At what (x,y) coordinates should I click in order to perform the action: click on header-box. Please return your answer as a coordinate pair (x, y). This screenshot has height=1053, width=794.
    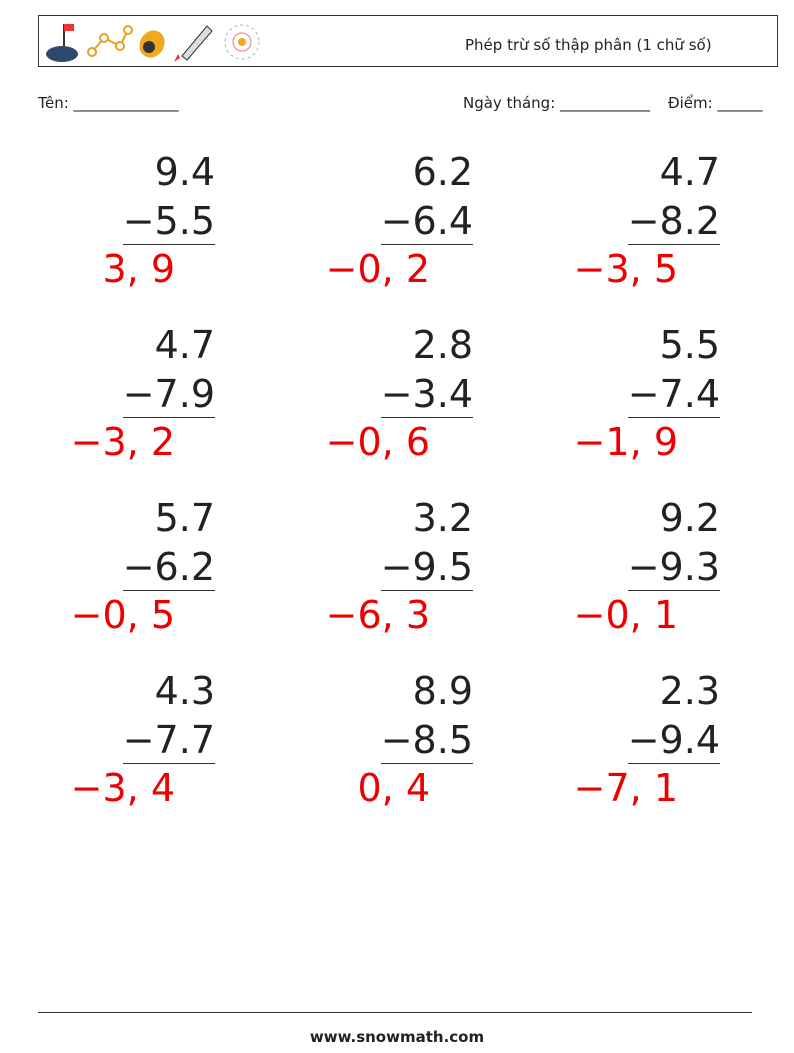
    Looking at the image, I should click on (408, 41).